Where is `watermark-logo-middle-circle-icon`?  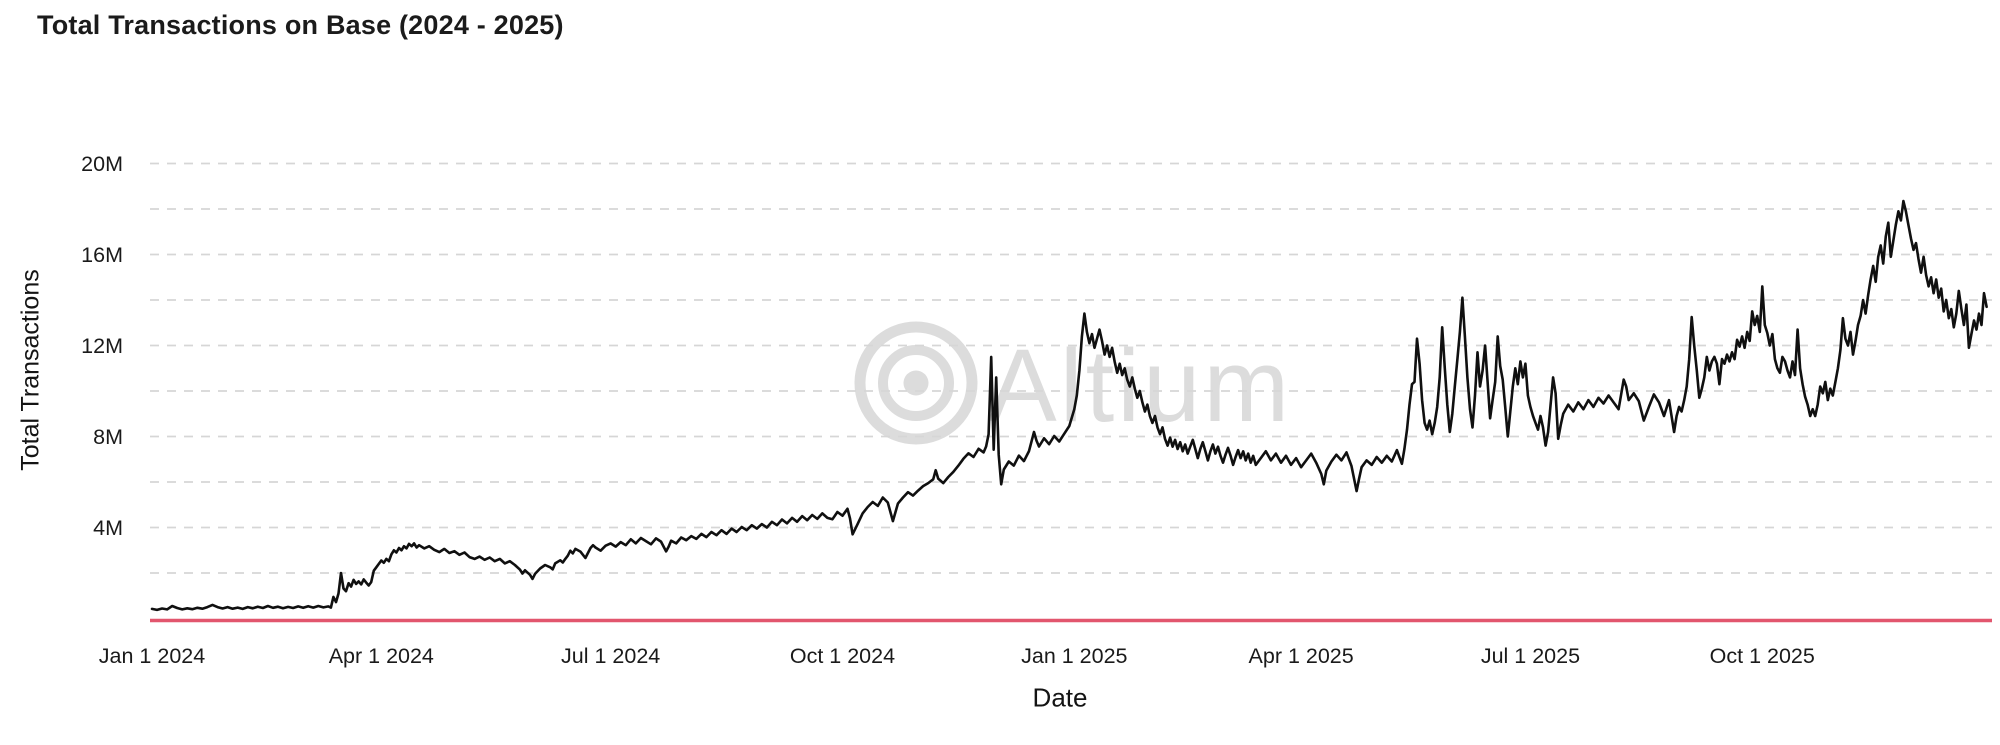 watermark-logo-middle-circle-icon is located at coordinates (916, 383).